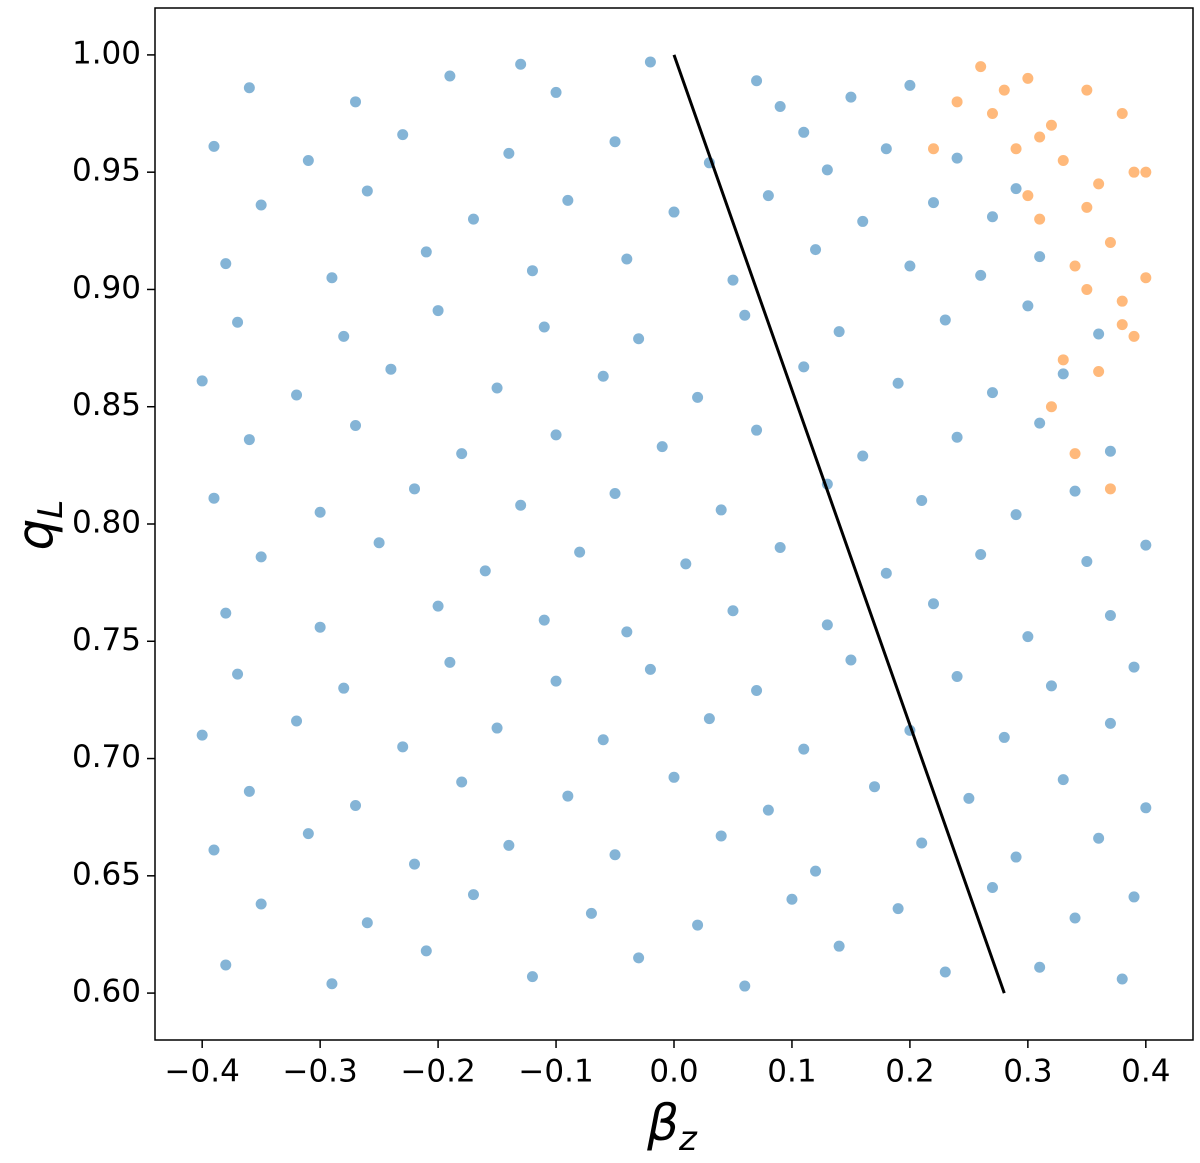 The height and width of the screenshot is (1163, 1200). What do you see at coordinates (319, 1072) in the screenshot?
I see `x-tick-label: −0.3` at bounding box center [319, 1072].